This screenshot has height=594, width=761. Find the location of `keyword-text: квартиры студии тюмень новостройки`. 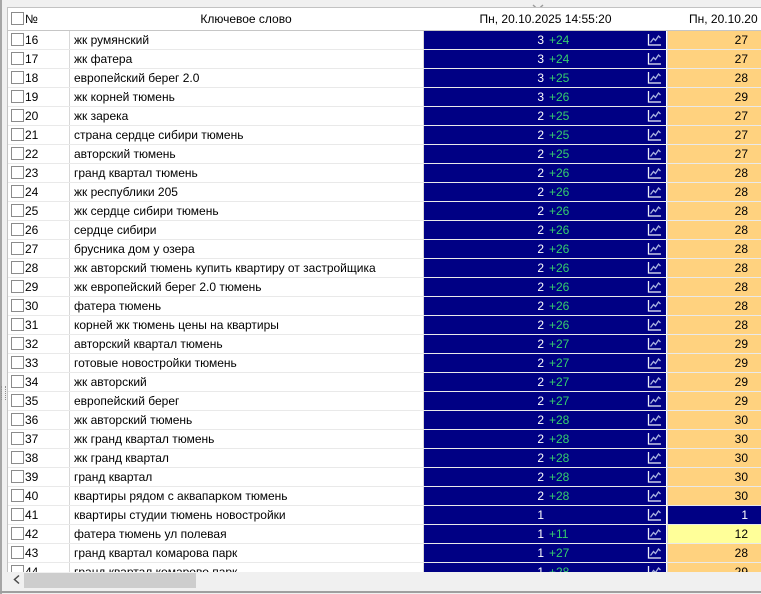

keyword-text: квартиры студии тюмень новостройки is located at coordinates (180, 515).